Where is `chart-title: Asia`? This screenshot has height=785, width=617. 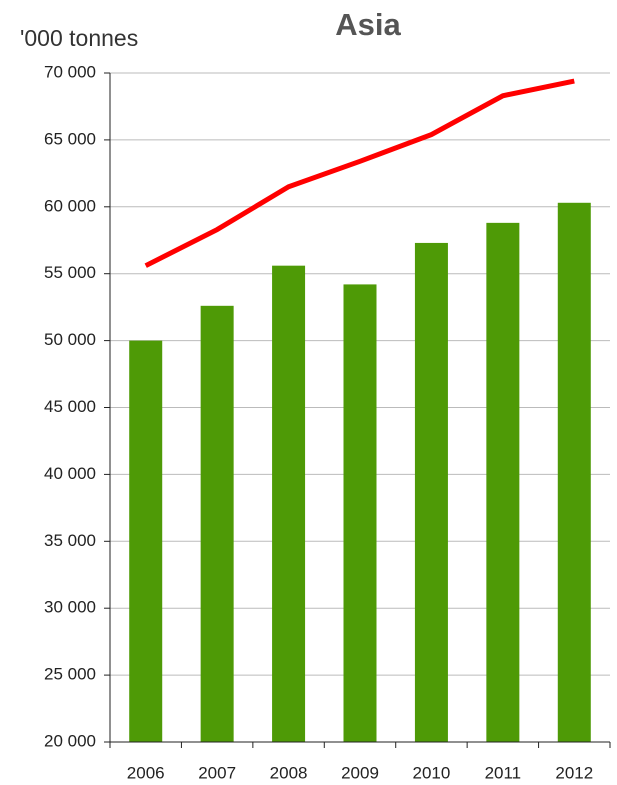 chart-title: Asia is located at coordinates (368, 24).